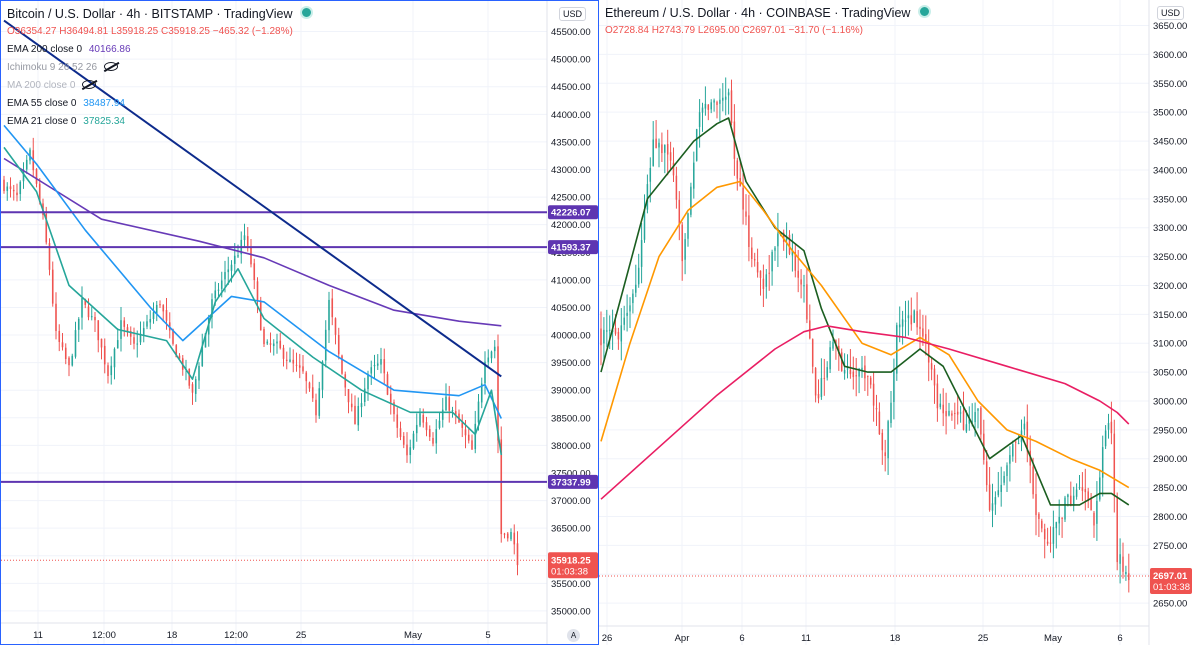 The width and height of the screenshot is (1196, 645). Describe the element at coordinates (571, 529) in the screenshot. I see `y-axis-tick-label: 36500.00` at that location.